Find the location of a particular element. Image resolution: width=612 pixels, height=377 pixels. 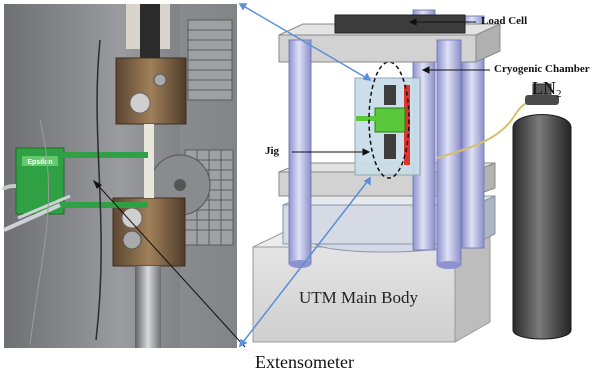

cable is located at coordinates (32, 217).